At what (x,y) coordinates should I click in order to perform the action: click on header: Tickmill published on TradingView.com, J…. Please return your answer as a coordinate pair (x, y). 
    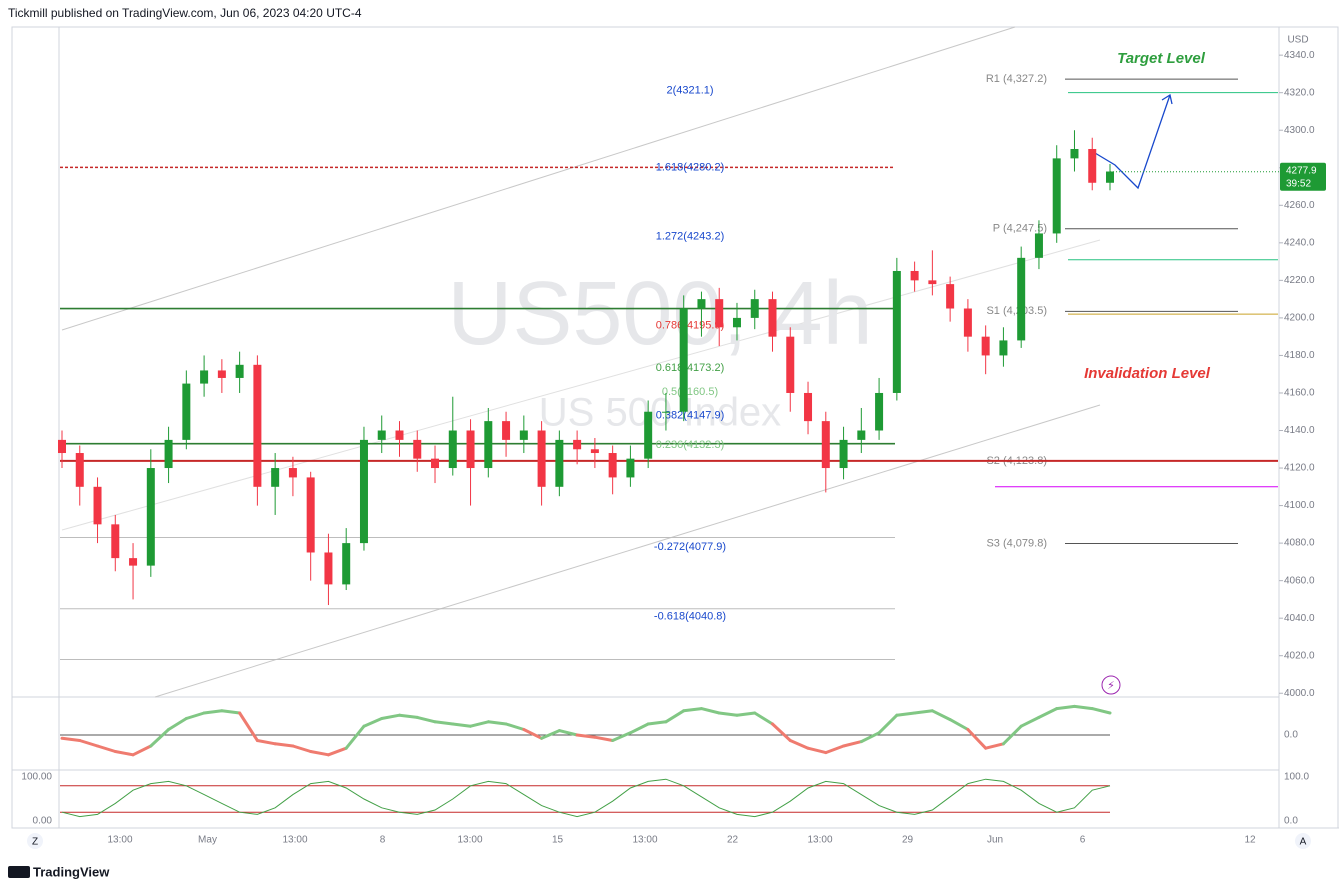
    Looking at the image, I should click on (185, 13).